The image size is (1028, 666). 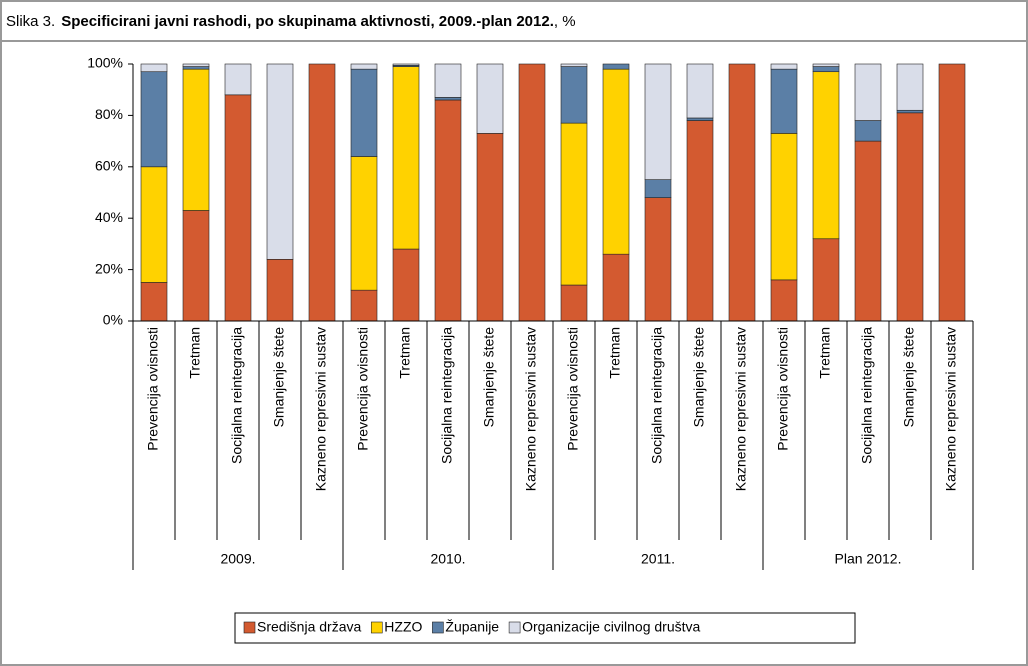 What do you see at coordinates (237, 559) in the screenshot?
I see `group-label: 2009.` at bounding box center [237, 559].